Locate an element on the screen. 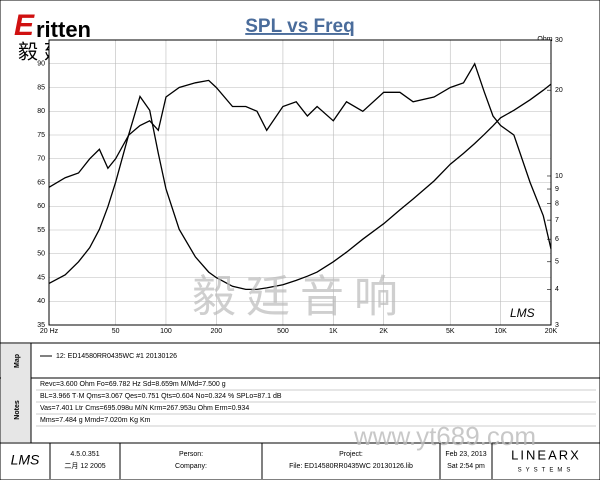  x-tick-label: 1K is located at coordinates (333, 331).